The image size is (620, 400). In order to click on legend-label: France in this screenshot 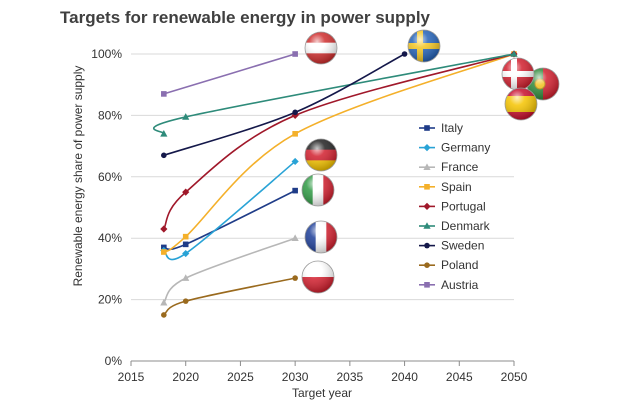, I will do `click(460, 167)`.